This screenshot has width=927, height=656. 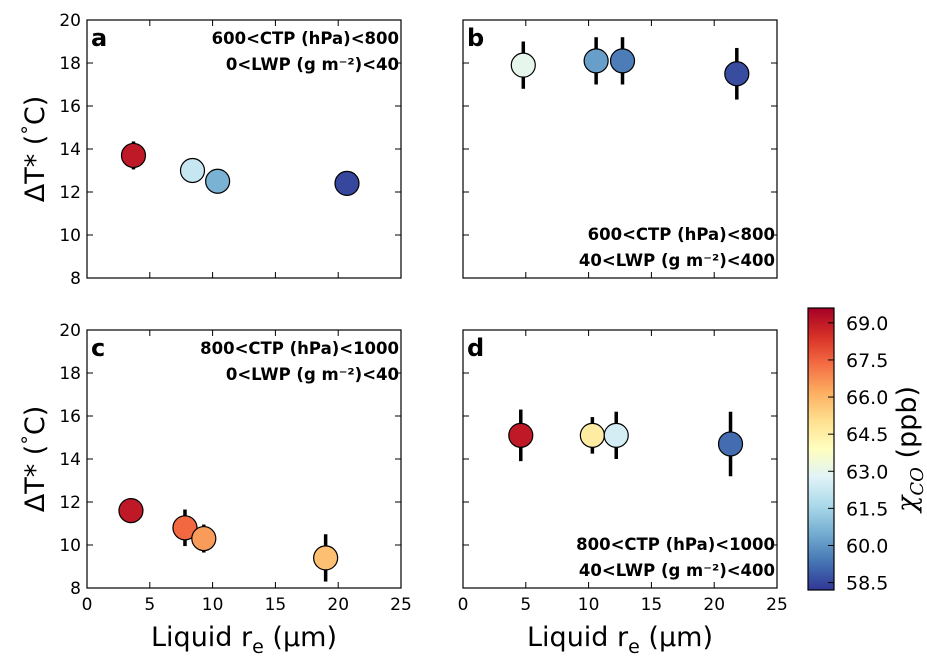 I want to click on colorbar-tick-label: 63.0, so click(x=867, y=472).